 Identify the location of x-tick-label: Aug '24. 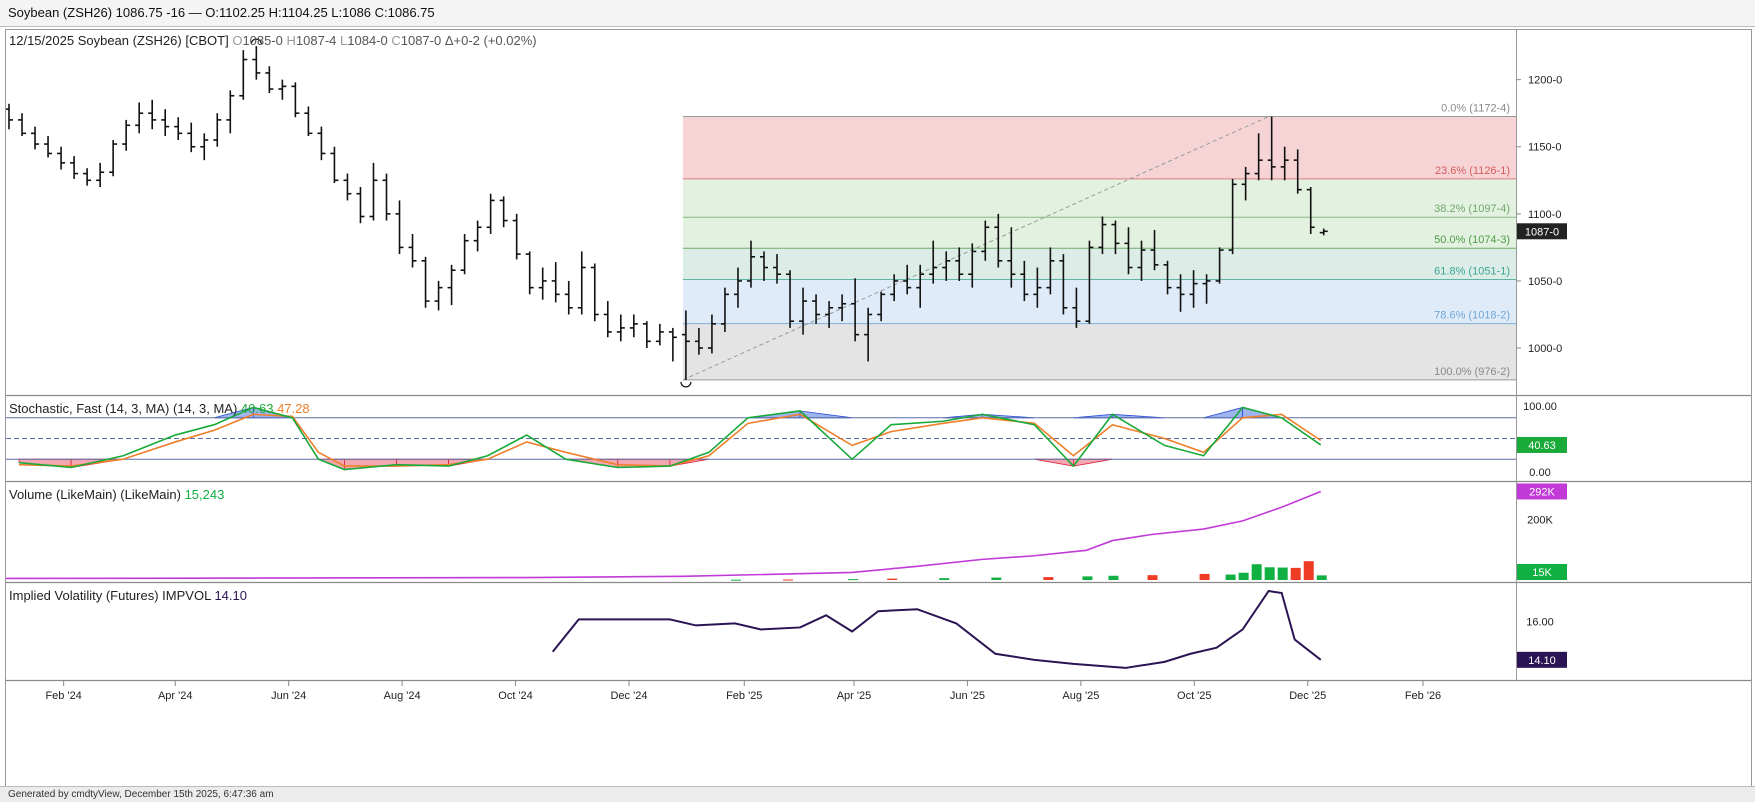
(402, 696).